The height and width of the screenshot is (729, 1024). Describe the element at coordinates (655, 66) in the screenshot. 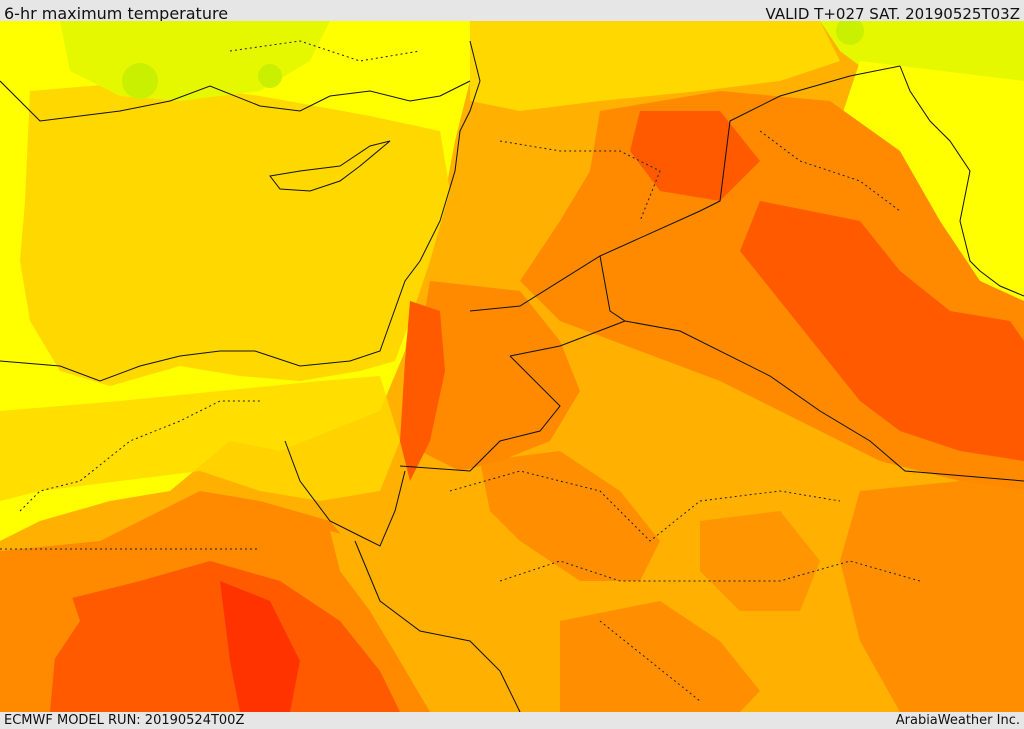

I see `field-north-gold` at that location.